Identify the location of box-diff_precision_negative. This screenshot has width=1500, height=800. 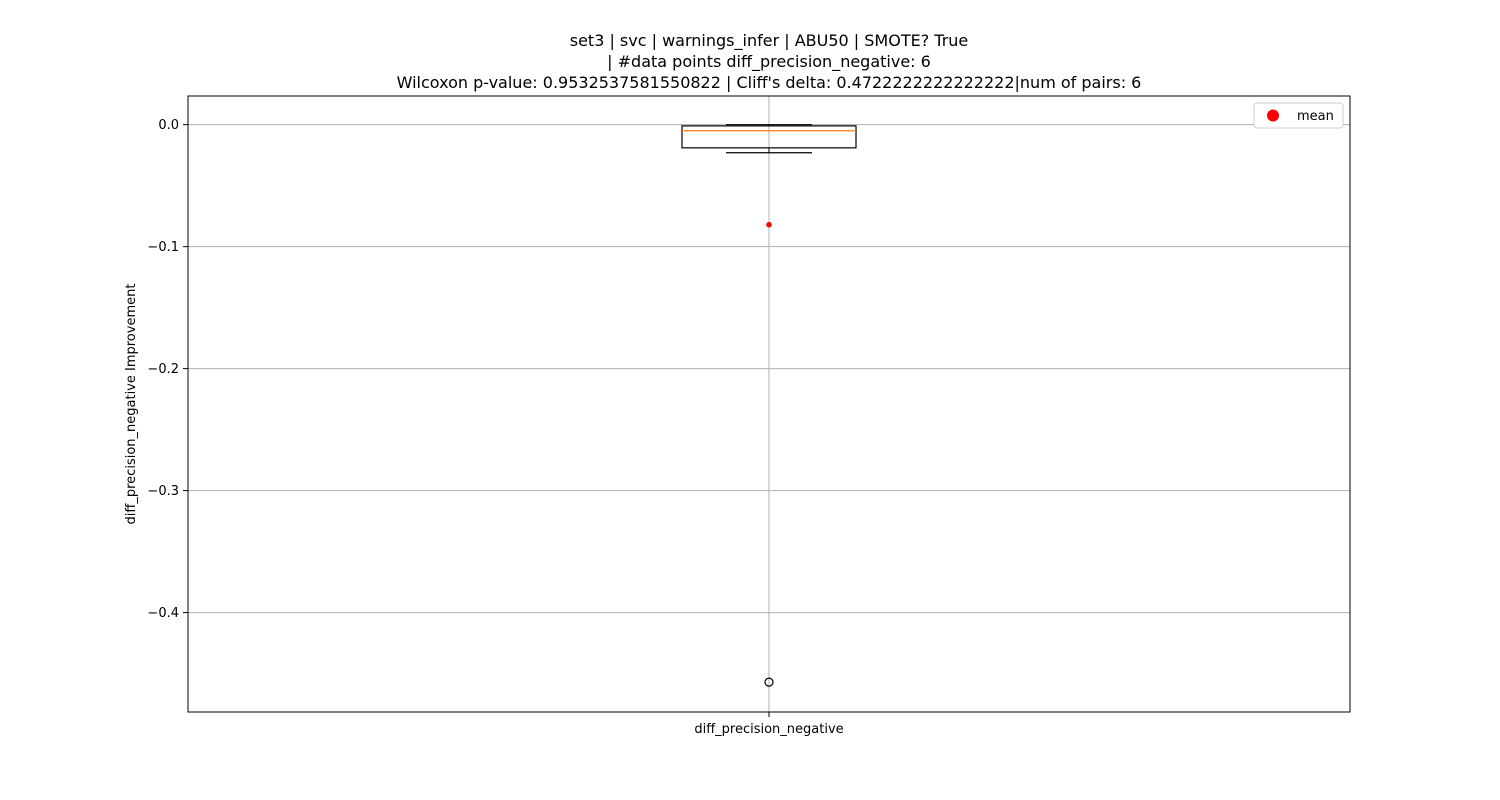
(769, 405).